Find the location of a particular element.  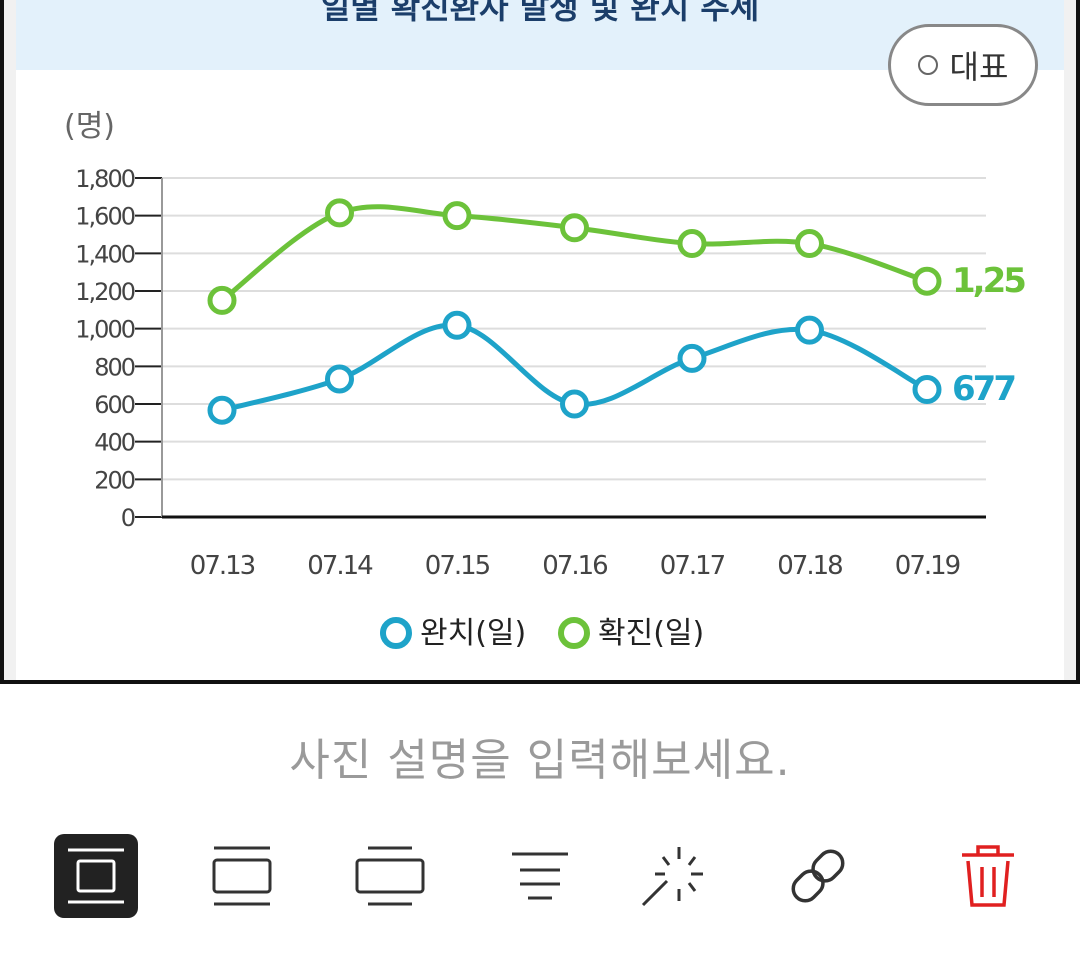

y-tick-label: 1,200 is located at coordinates (104, 292).